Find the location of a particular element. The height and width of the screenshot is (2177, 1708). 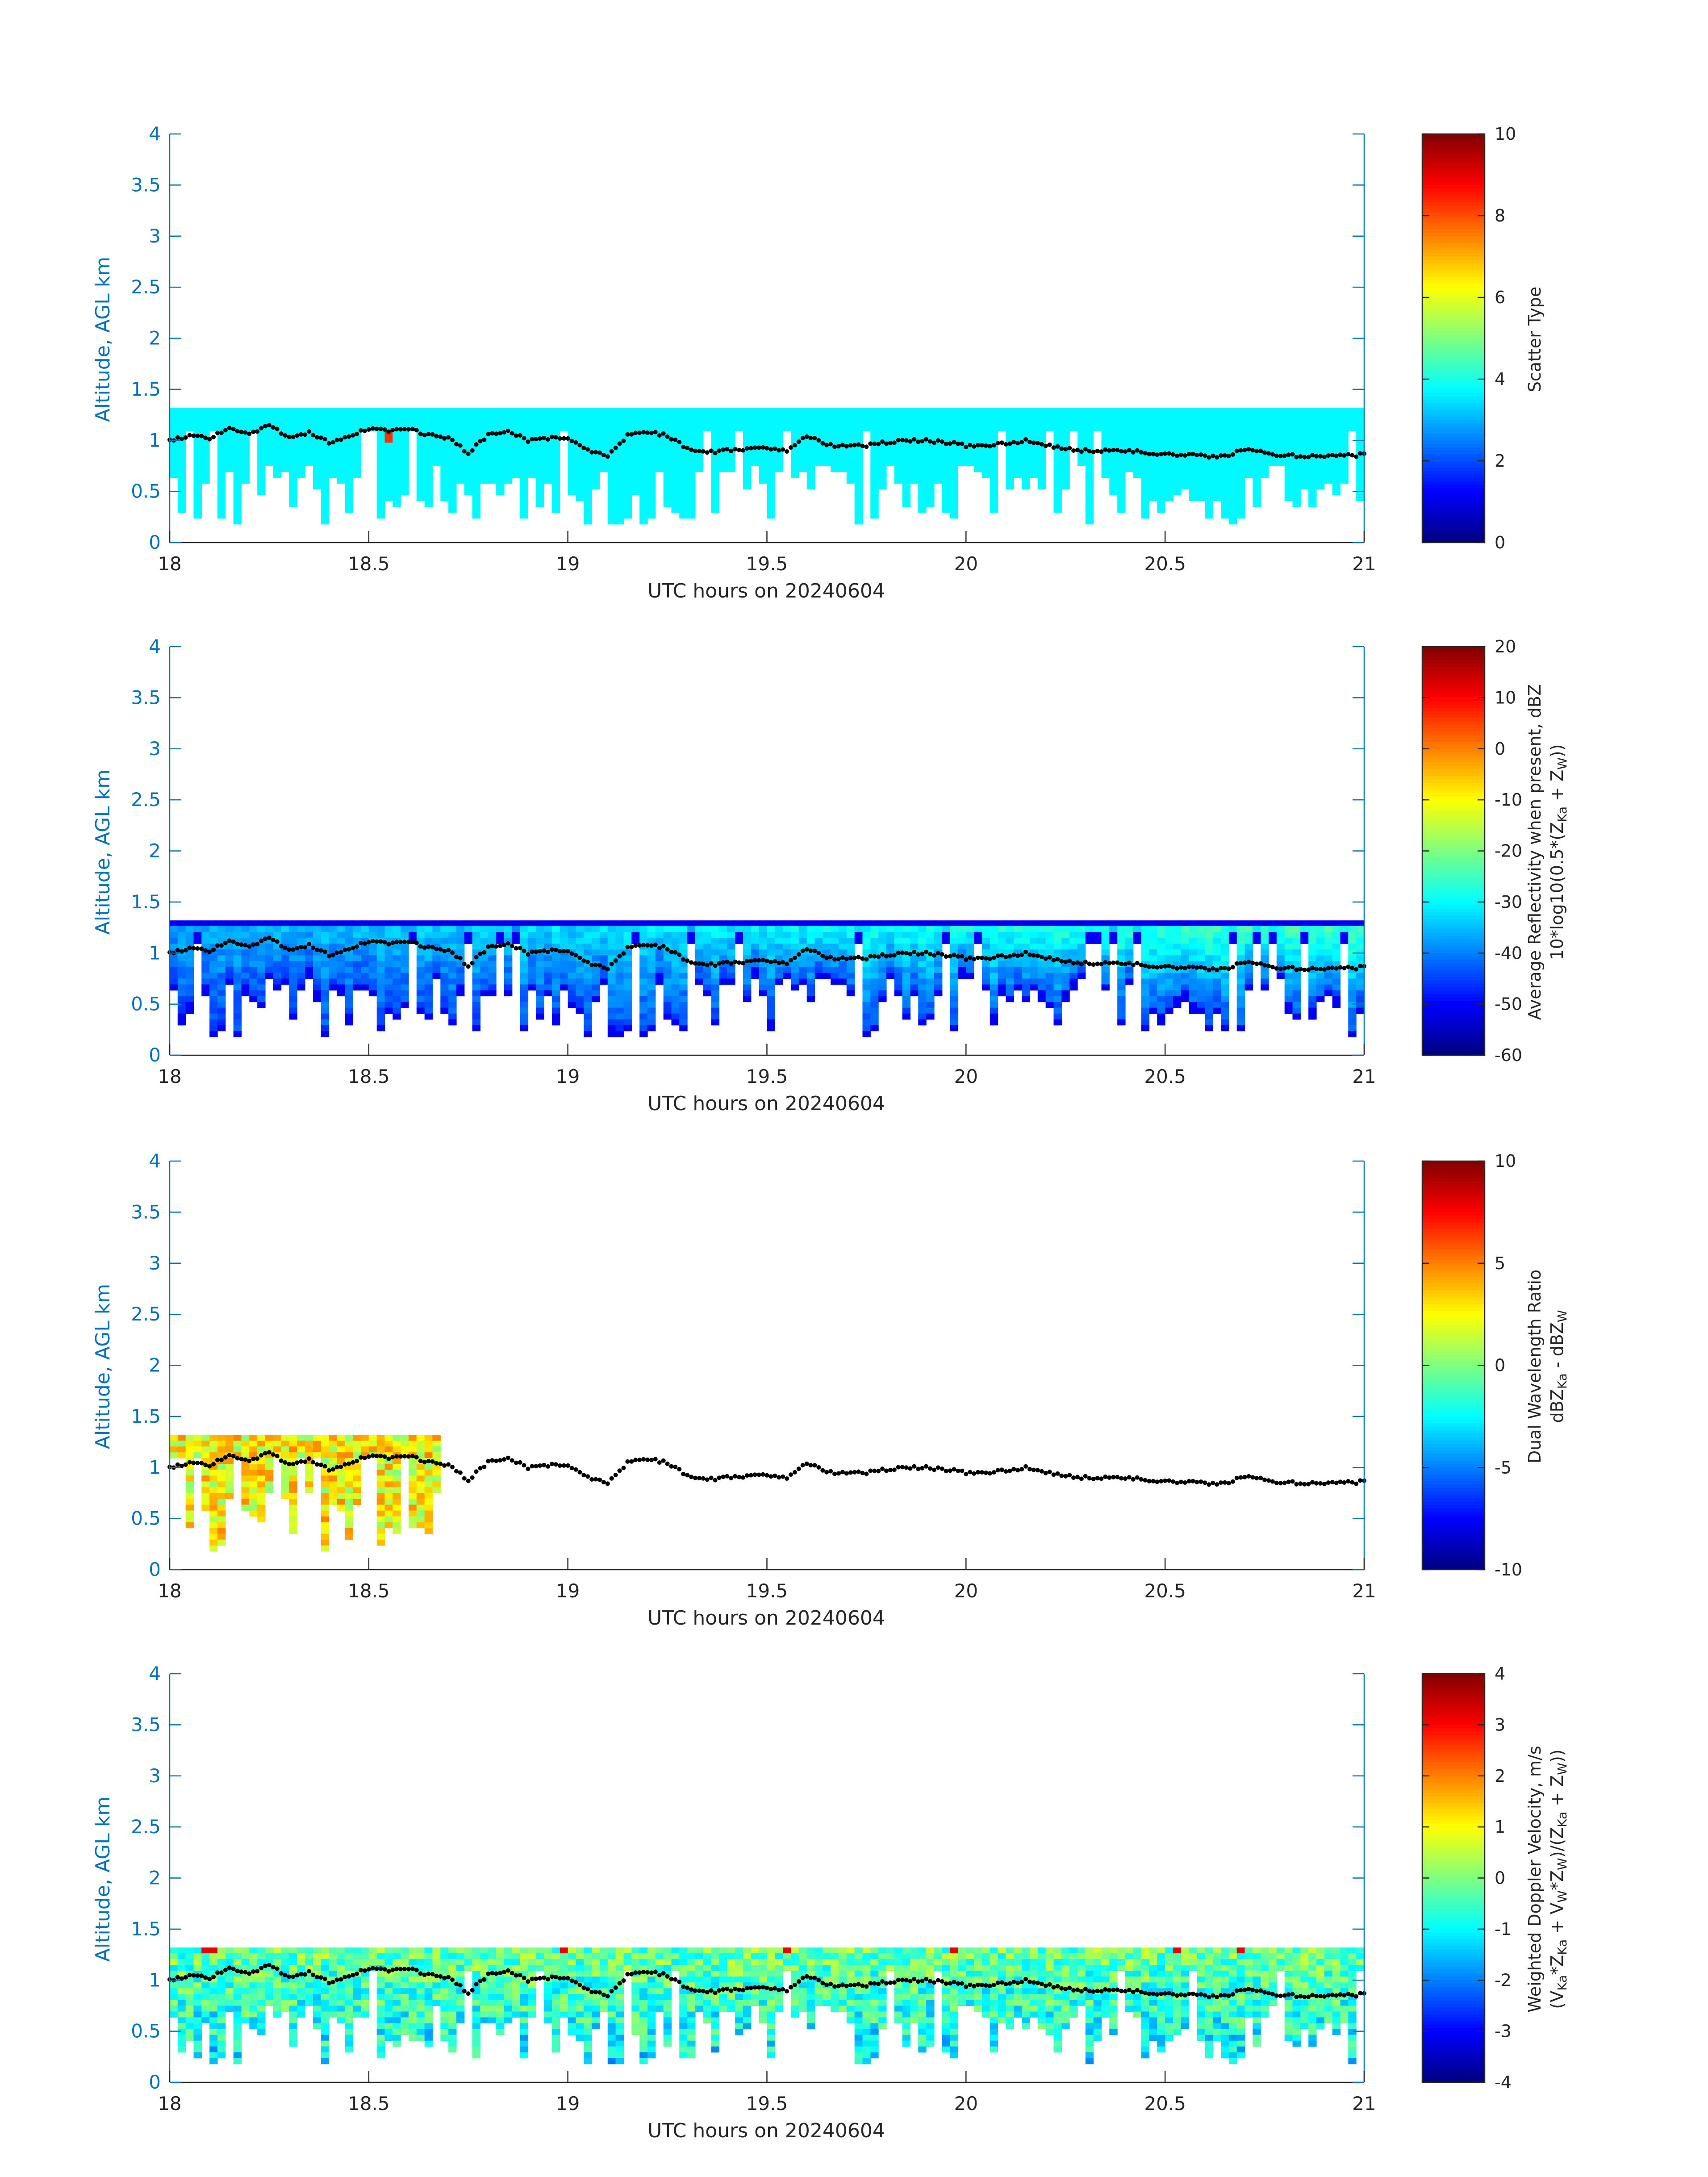

y-tick-label: 0.5 is located at coordinates (146, 1004).